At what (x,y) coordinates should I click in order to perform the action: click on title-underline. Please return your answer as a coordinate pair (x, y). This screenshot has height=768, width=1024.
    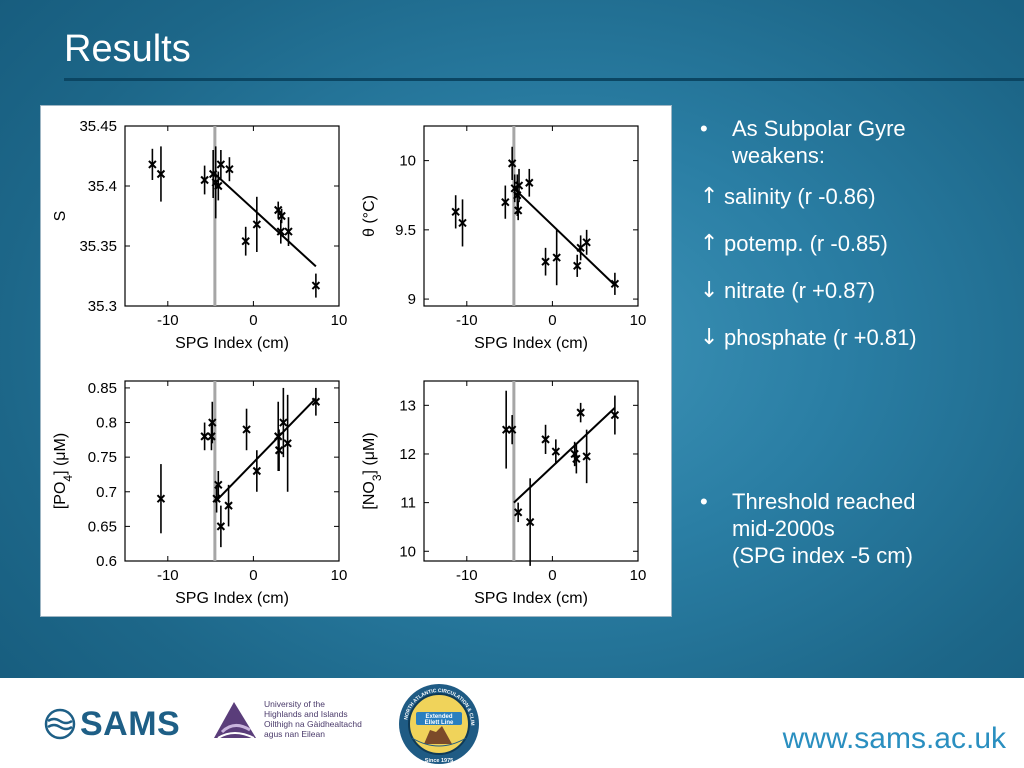
    Looking at the image, I should click on (544, 79).